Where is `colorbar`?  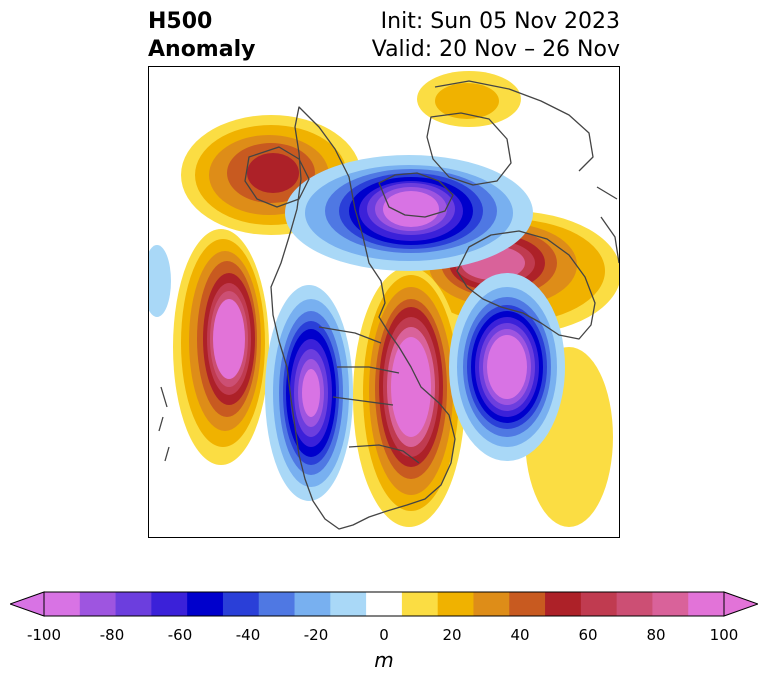
colorbar is located at coordinates (384, 604).